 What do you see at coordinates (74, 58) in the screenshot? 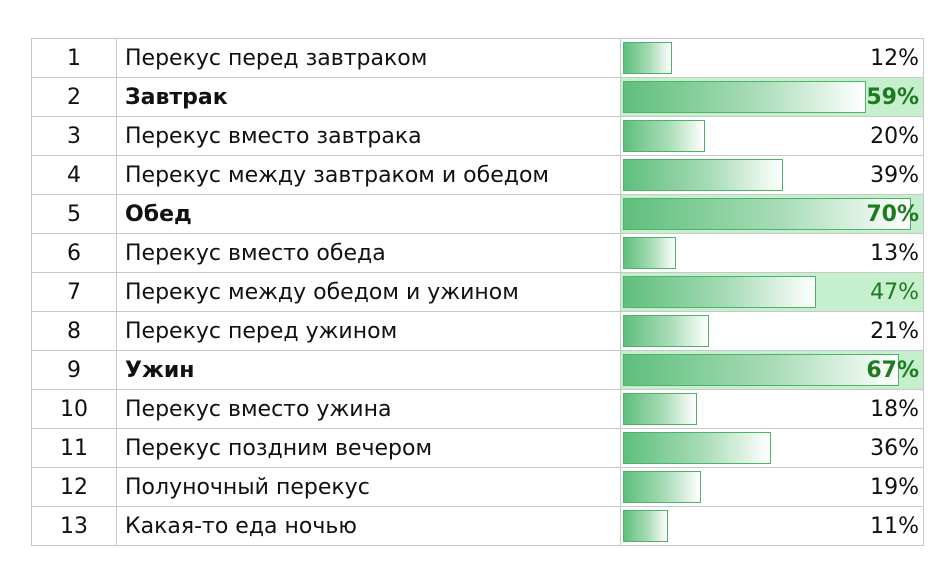
I see `row-number: 1` at bounding box center [74, 58].